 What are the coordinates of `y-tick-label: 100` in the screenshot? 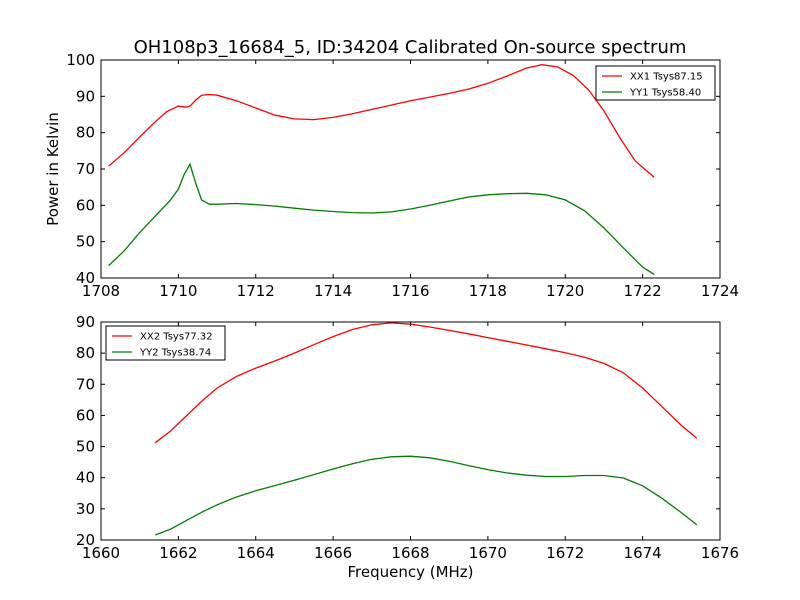 It's located at (80, 60).